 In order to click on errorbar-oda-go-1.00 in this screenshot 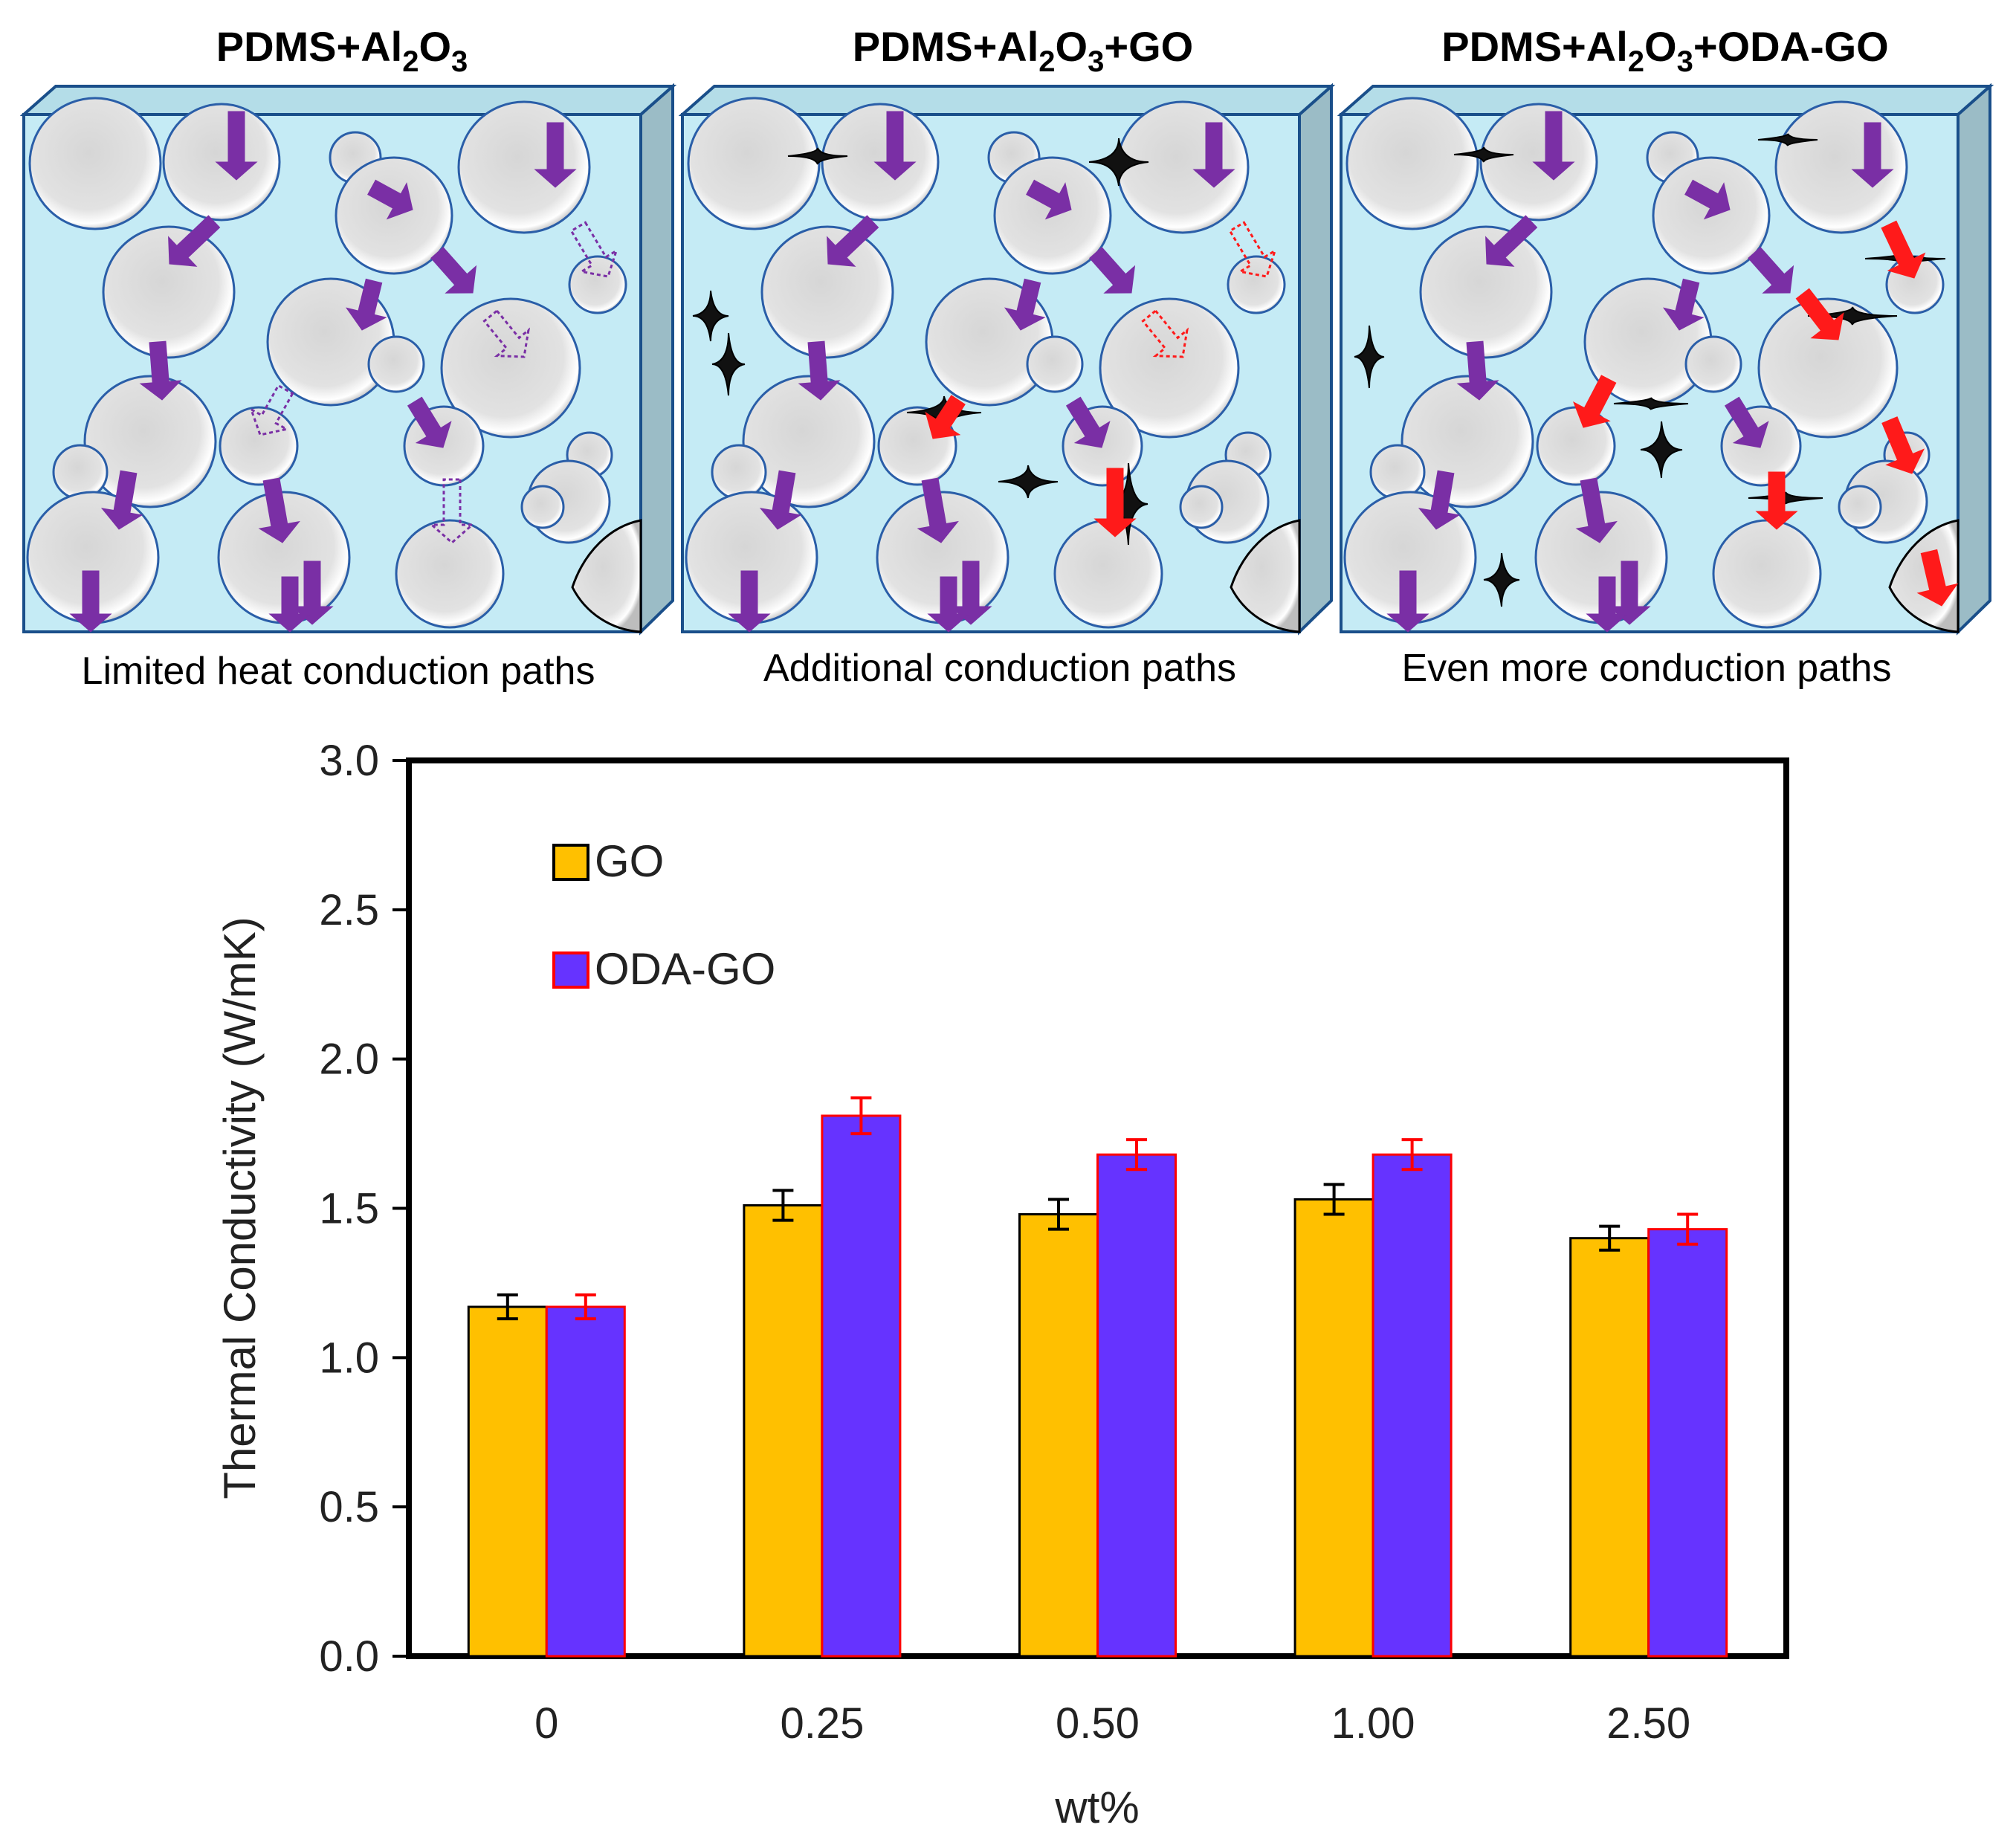, I will do `click(1412, 1155)`.